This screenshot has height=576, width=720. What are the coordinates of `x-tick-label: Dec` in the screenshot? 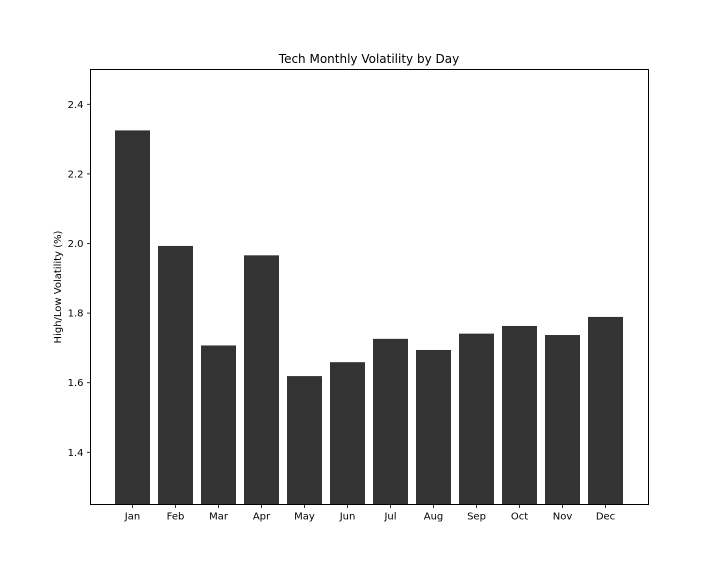 It's located at (605, 517).